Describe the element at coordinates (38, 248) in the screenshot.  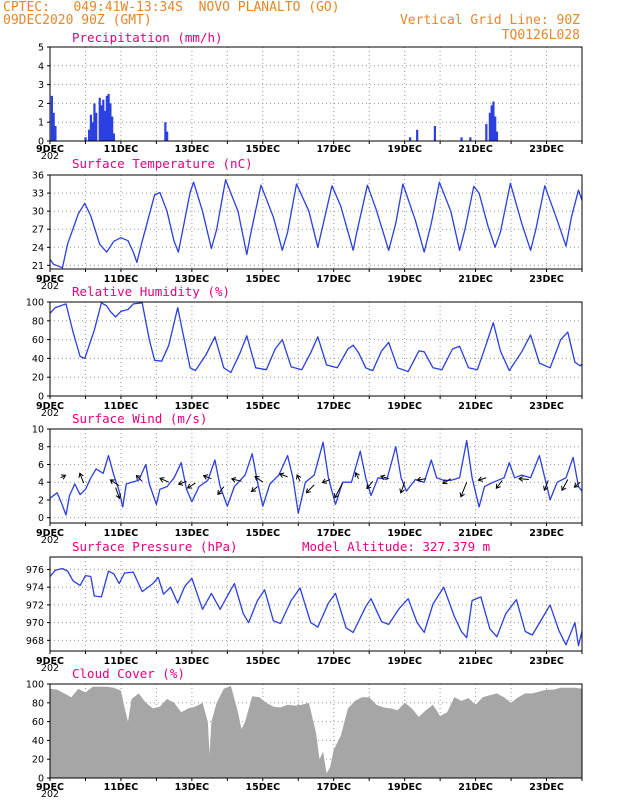
I see `y-tick-label: 24` at that location.